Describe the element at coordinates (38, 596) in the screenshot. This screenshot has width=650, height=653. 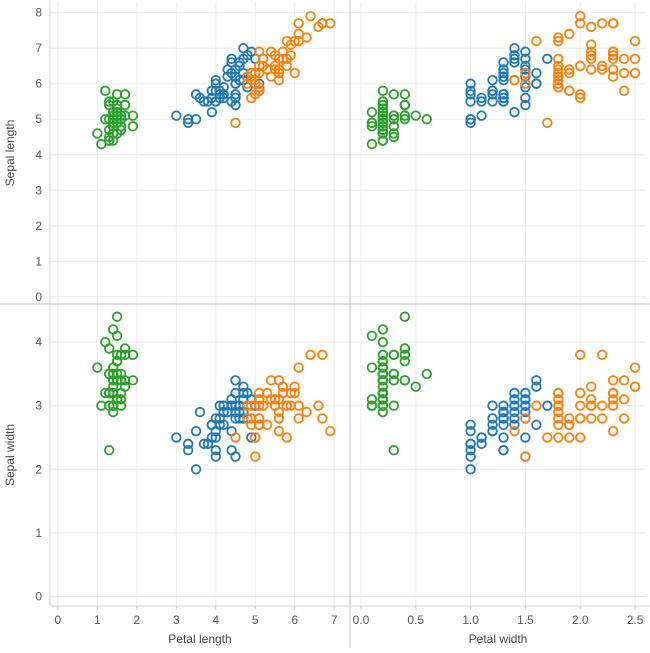
I see `y-tick-label: 0` at that location.